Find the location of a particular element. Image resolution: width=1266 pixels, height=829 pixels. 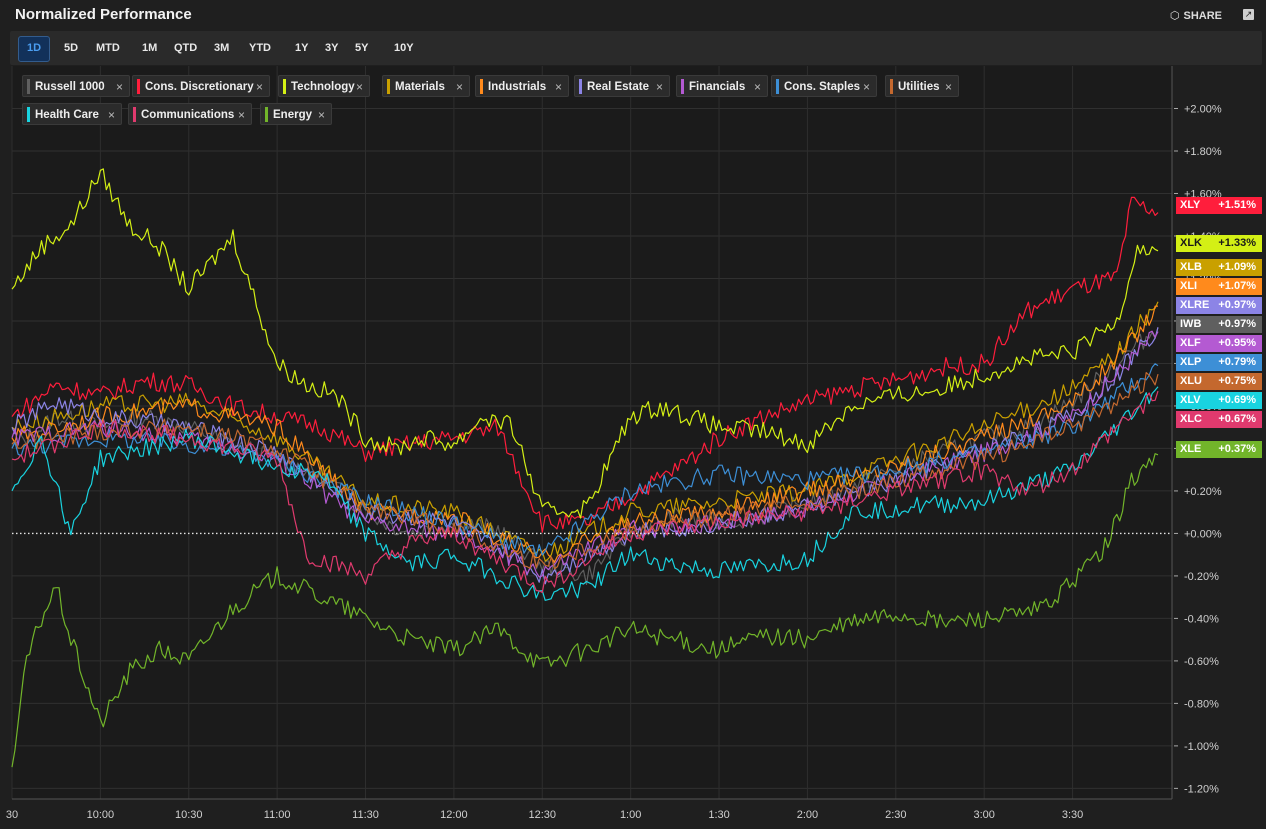

range-3m: 3M is located at coordinates (222, 48).